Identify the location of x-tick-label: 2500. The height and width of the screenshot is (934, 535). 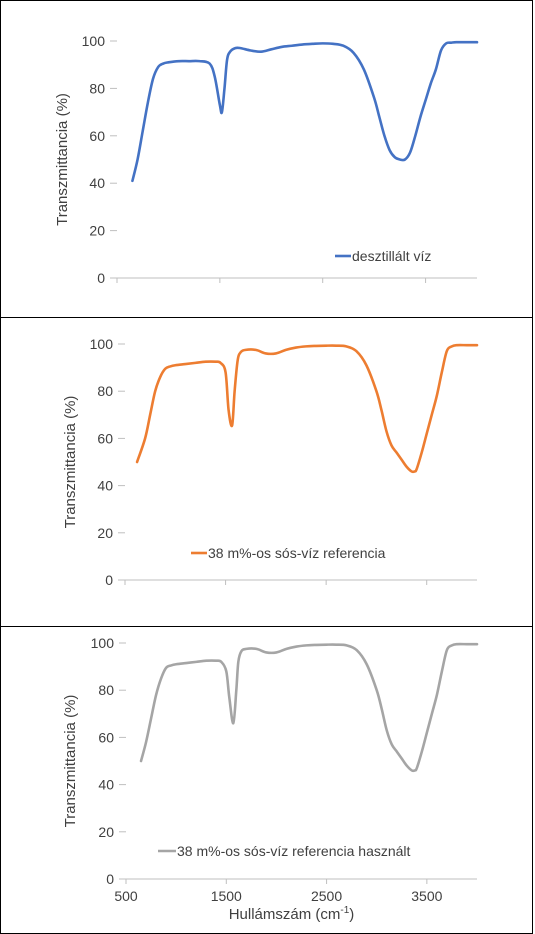
(326, 896).